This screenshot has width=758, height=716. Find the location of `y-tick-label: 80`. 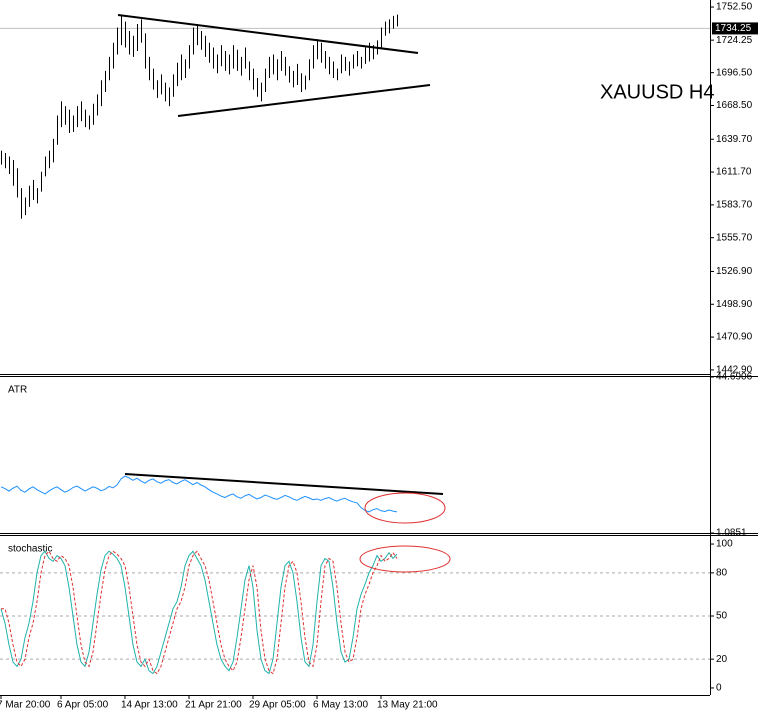

y-tick-label: 80 is located at coordinates (722, 572).